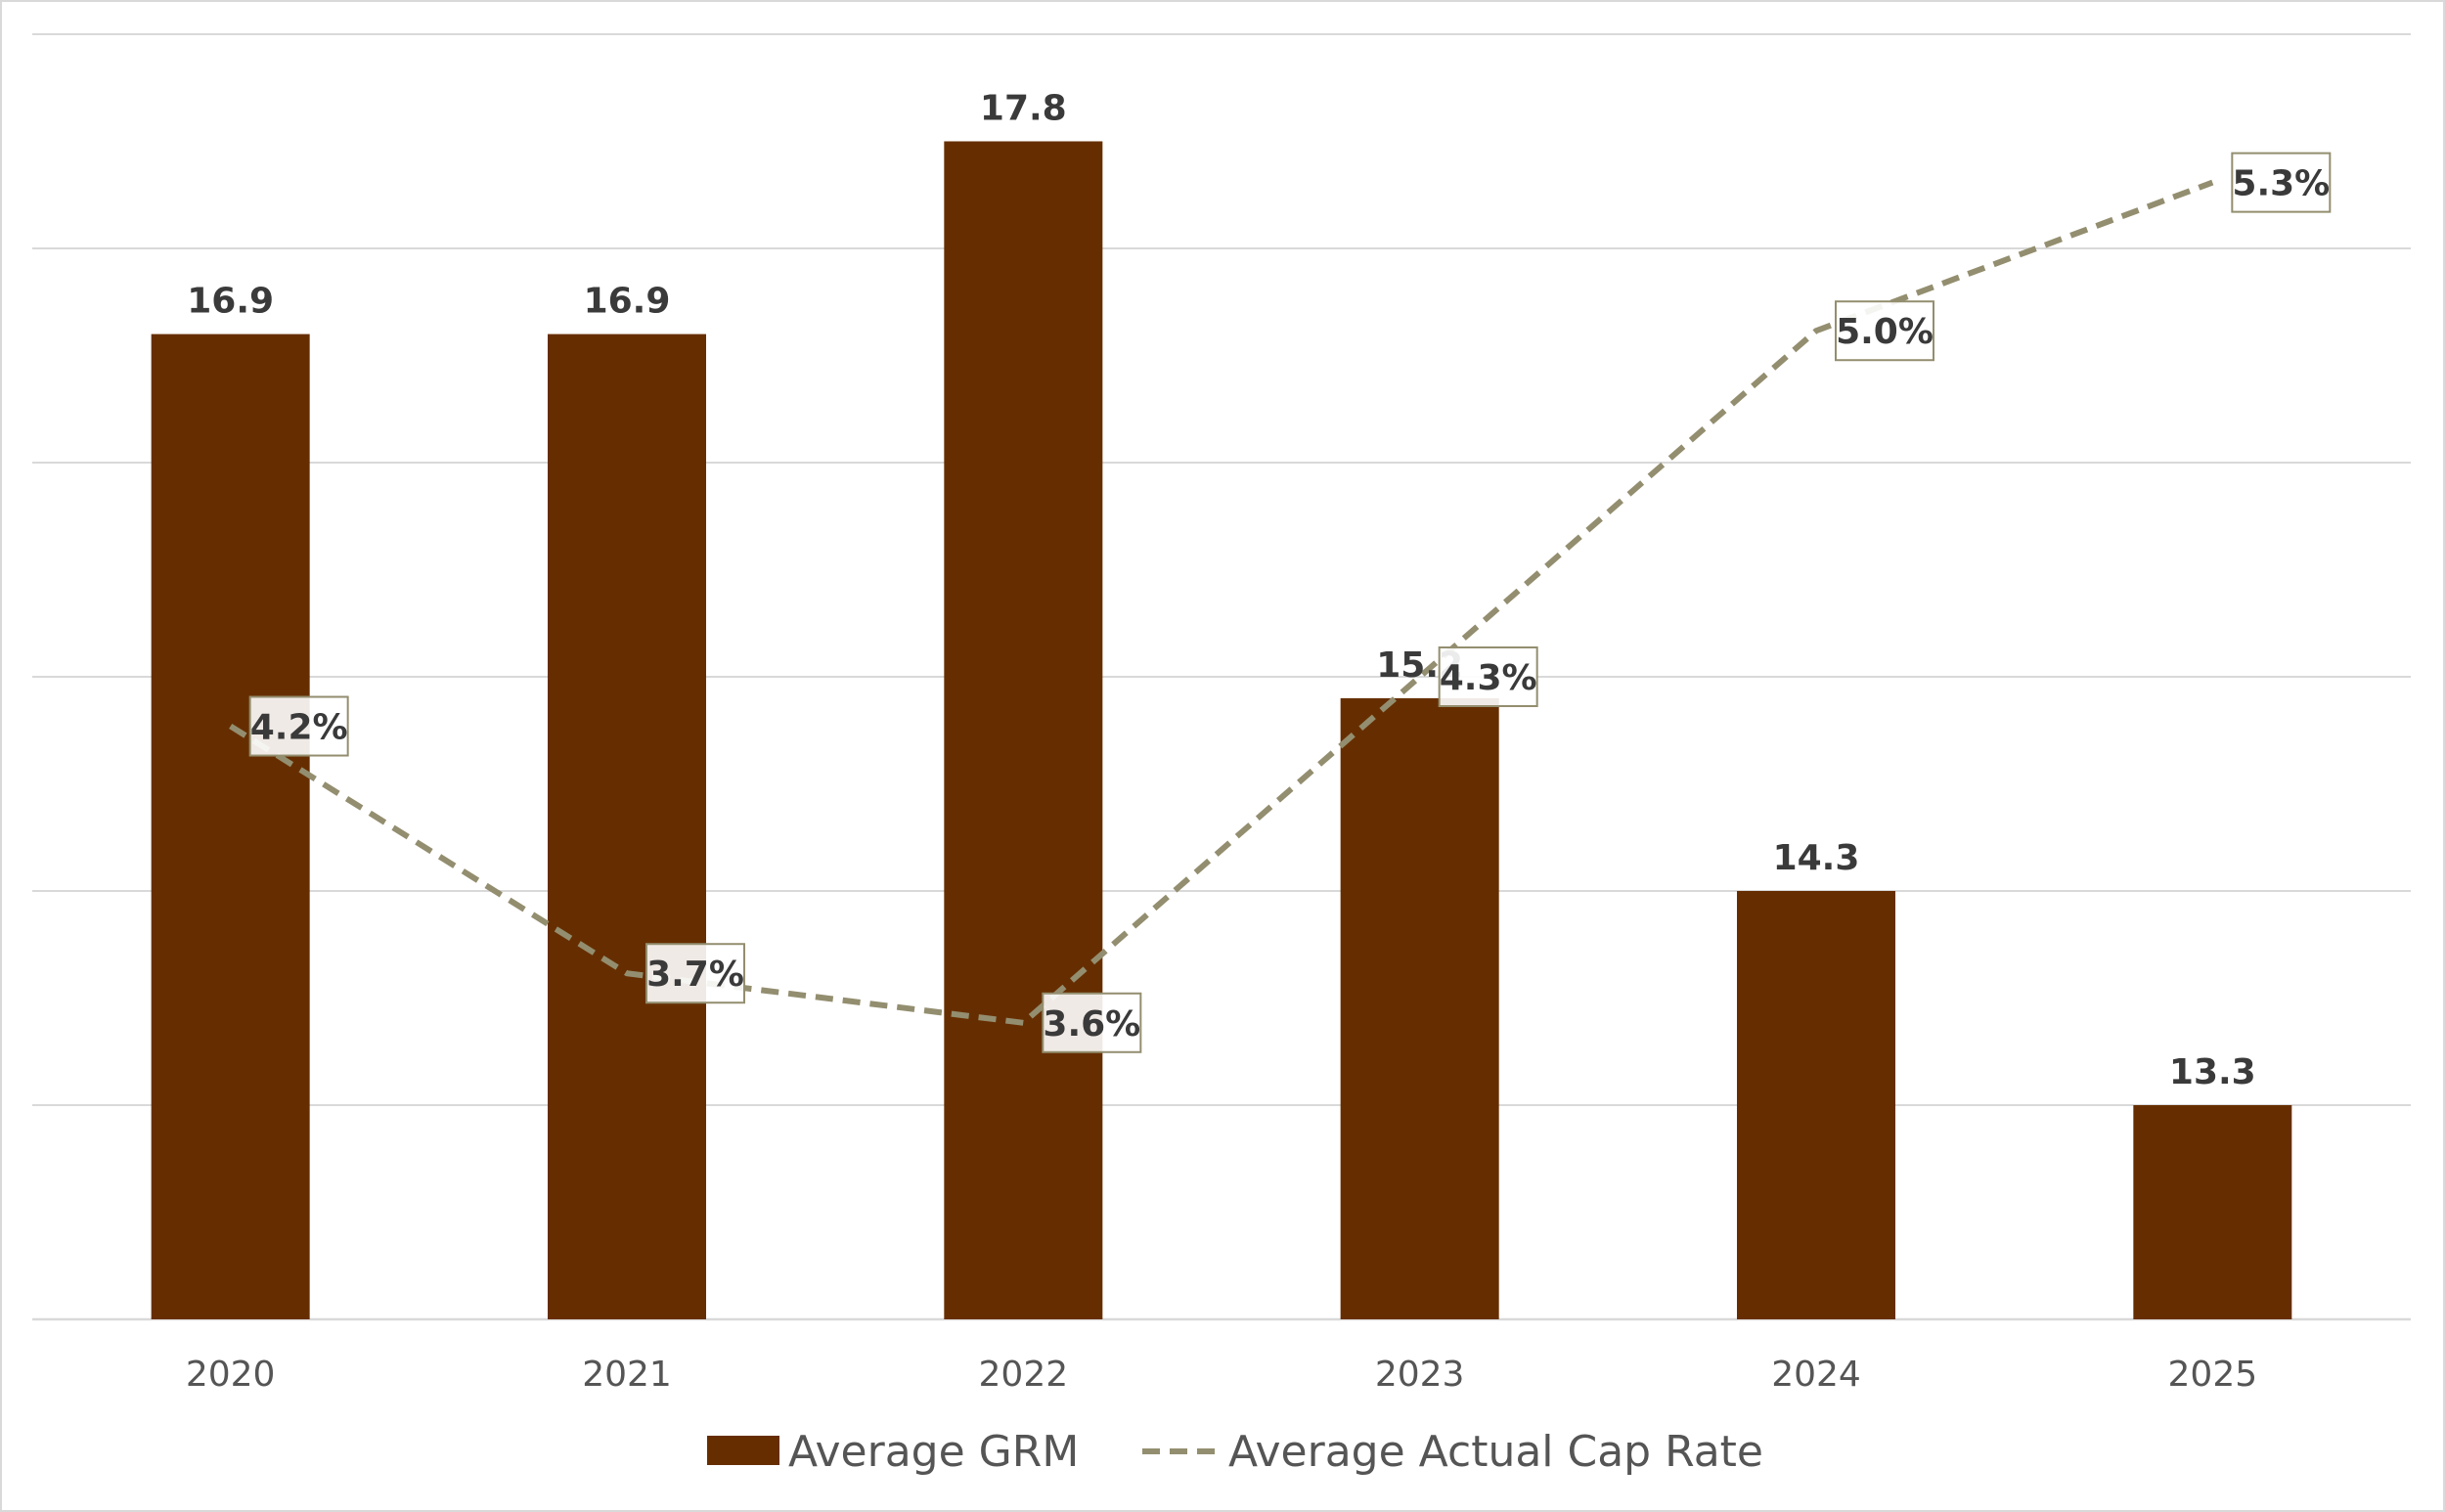 The image size is (2445, 1512). What do you see at coordinates (2213, 1375) in the screenshot?
I see `x-tick-label-2025: 2025` at bounding box center [2213, 1375].